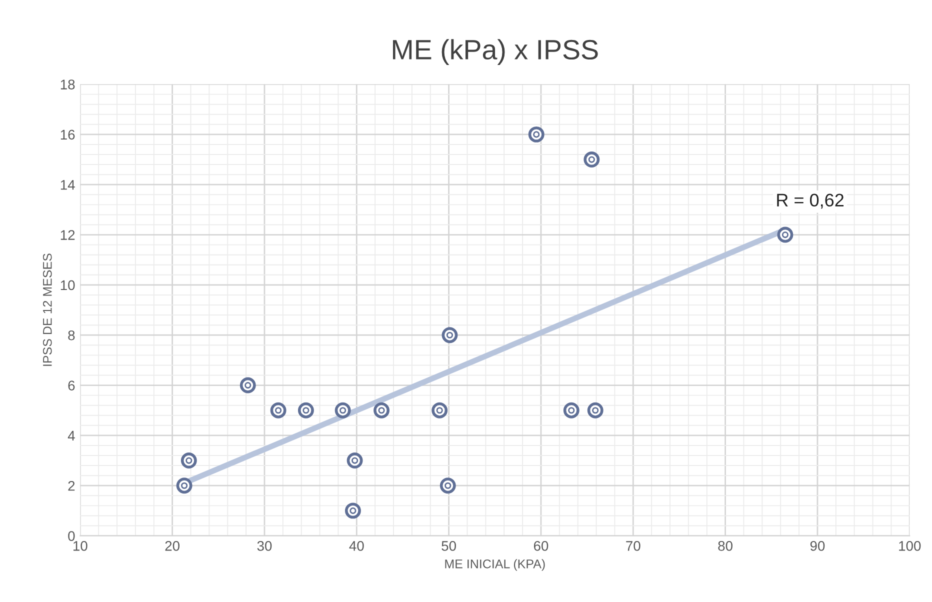  Describe the element at coordinates (725, 546) in the screenshot. I see `x-tick-label: 80` at that location.